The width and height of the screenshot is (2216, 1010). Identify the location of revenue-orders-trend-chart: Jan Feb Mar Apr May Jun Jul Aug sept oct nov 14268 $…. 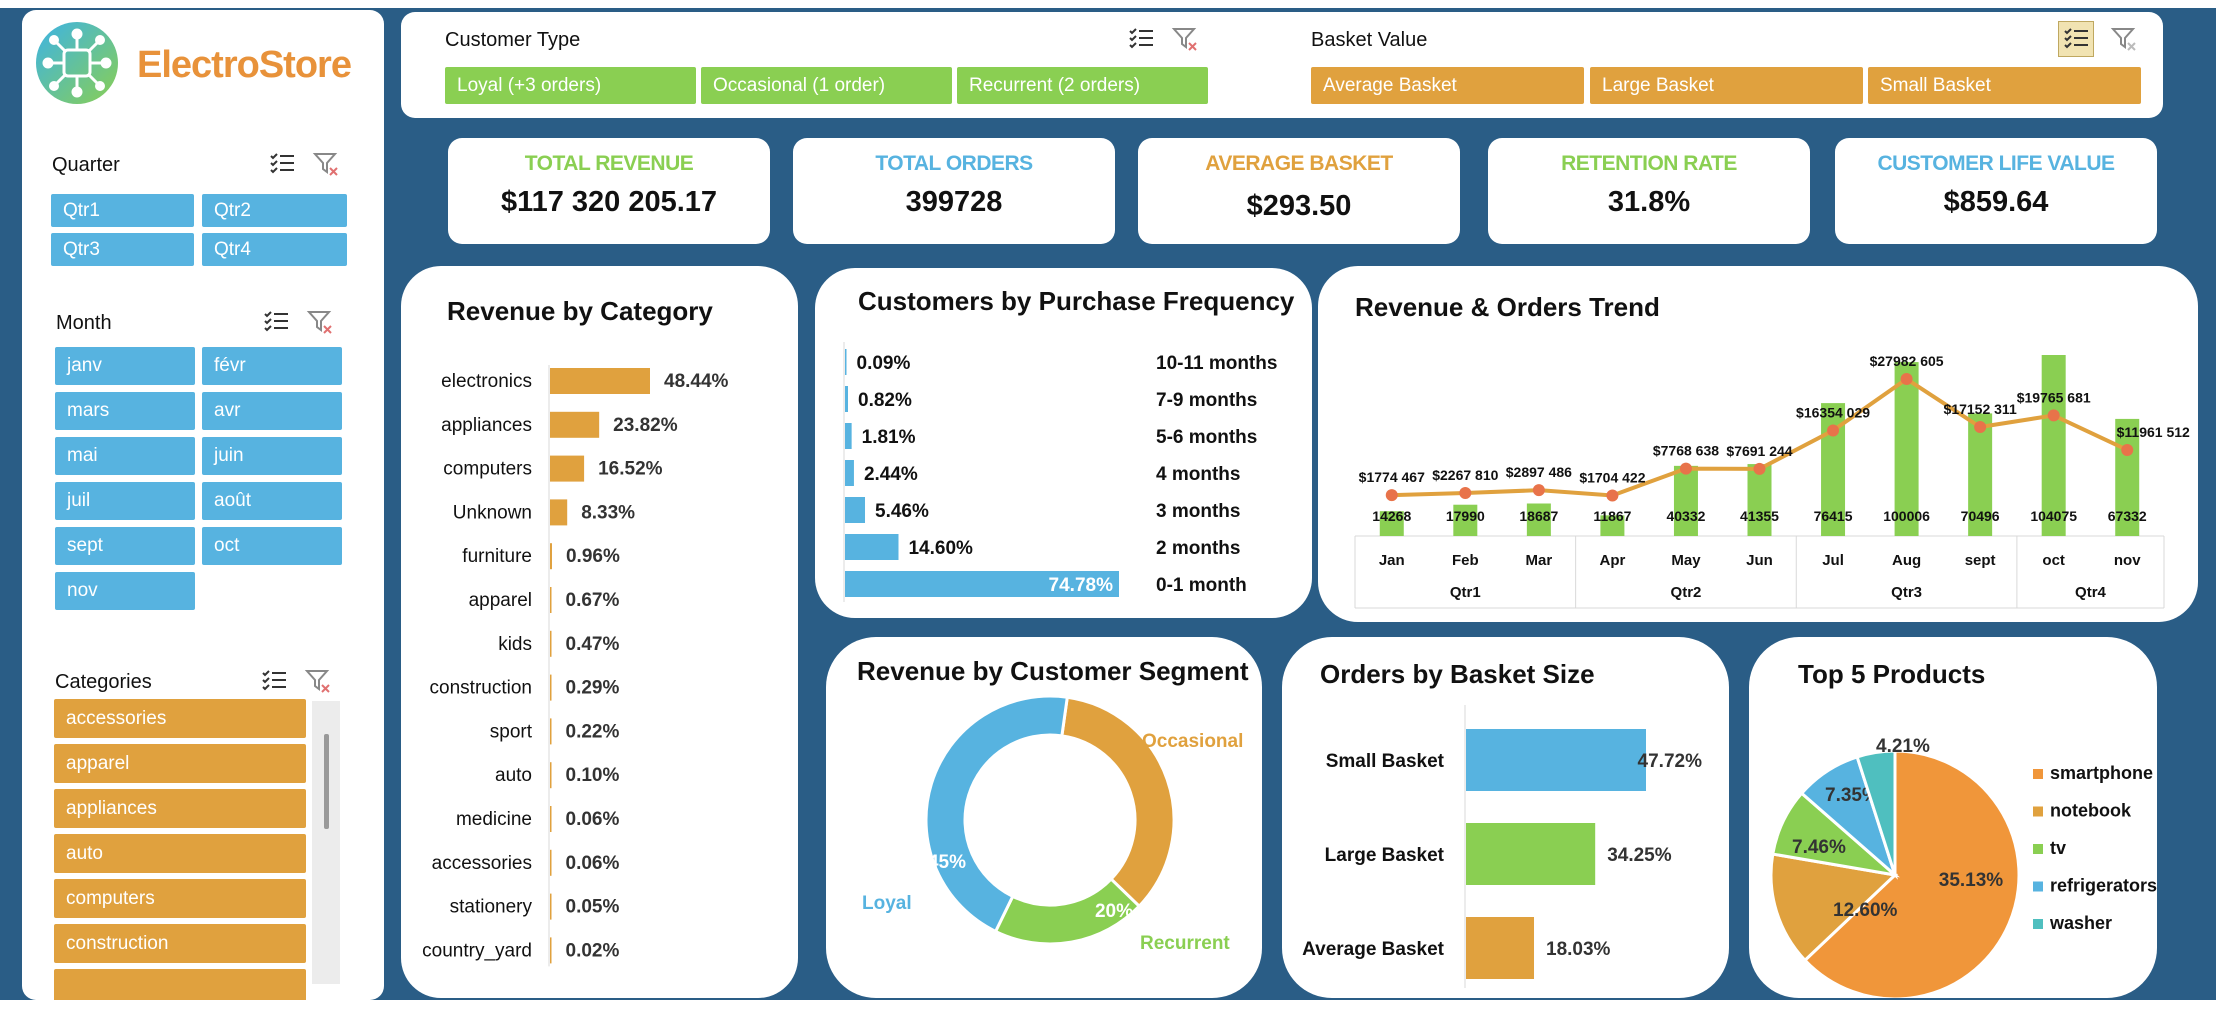
(1758, 444).